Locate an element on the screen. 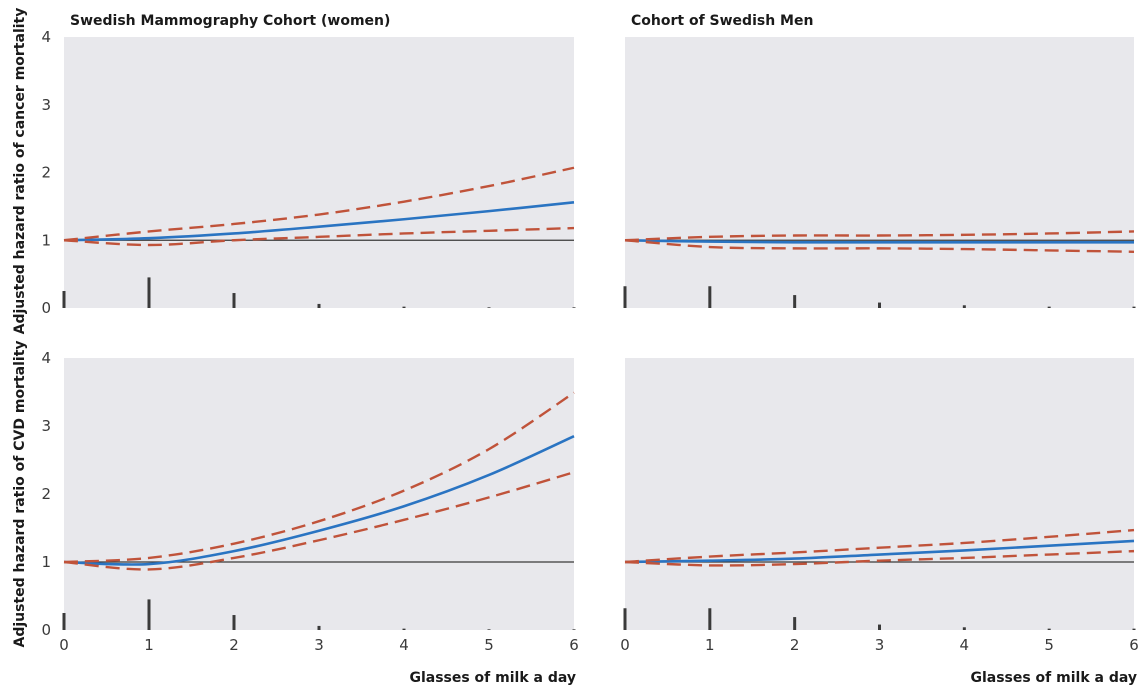  panel-title: Cohort of Swedish Men is located at coordinates (722, 21).